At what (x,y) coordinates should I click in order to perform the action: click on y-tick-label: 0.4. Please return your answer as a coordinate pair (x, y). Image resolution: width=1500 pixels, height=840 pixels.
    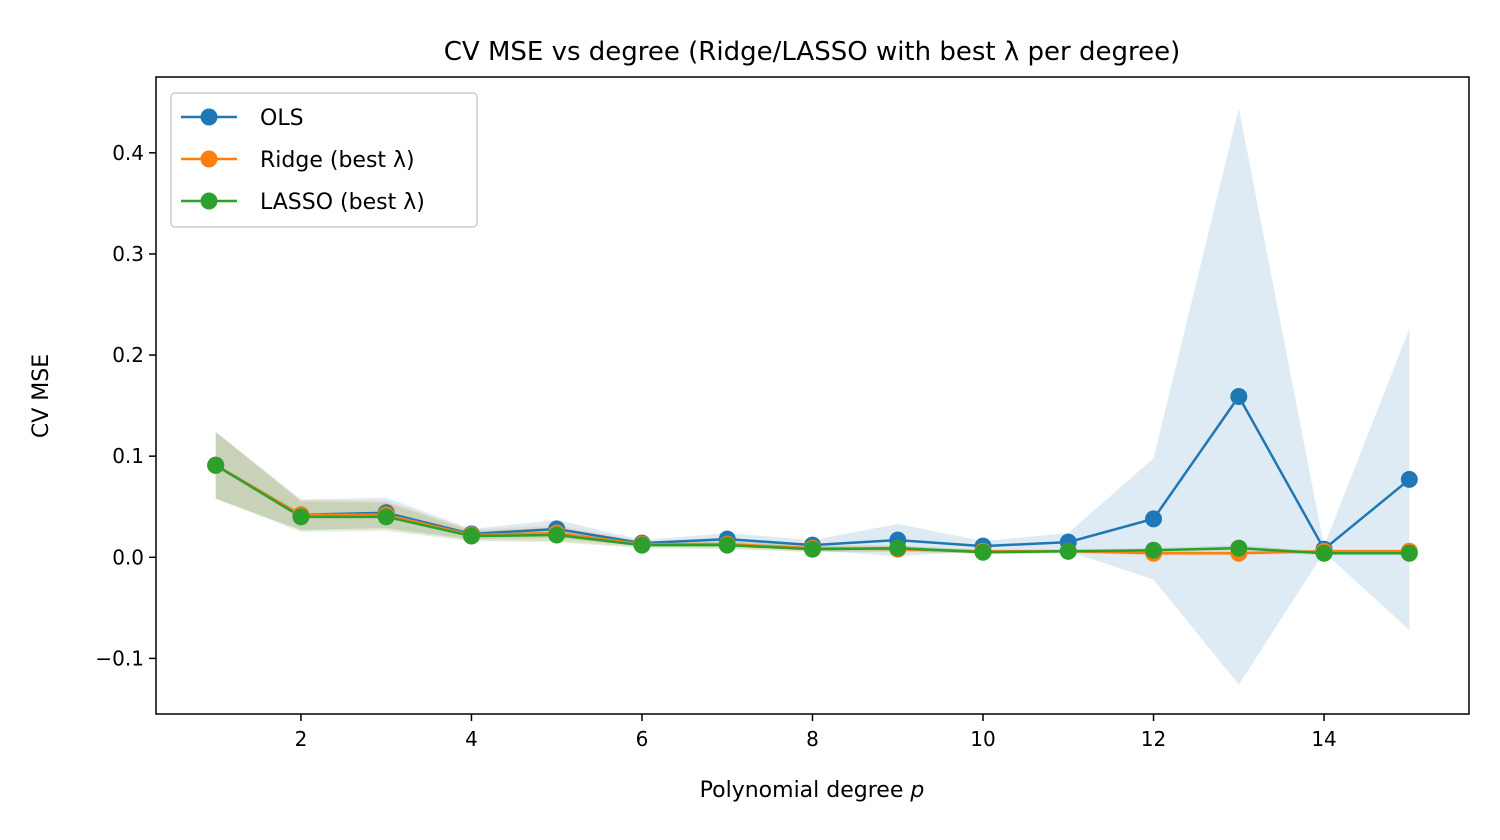
    Looking at the image, I should click on (128, 153).